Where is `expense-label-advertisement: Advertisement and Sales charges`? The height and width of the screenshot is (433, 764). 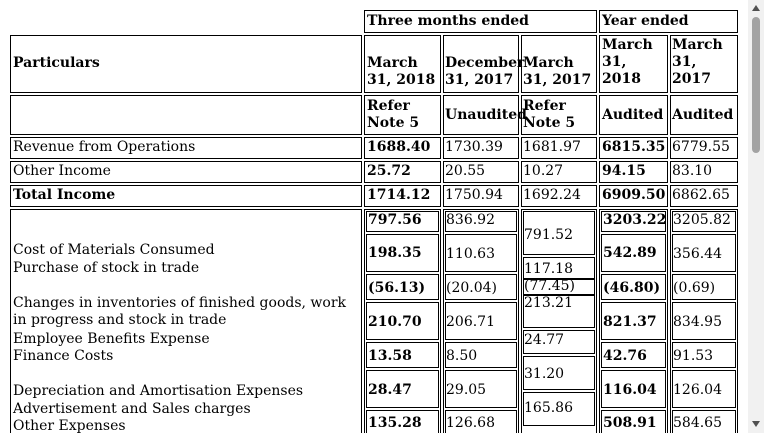
expense-label-advertisement: Advertisement and Sales charges is located at coordinates (132, 409).